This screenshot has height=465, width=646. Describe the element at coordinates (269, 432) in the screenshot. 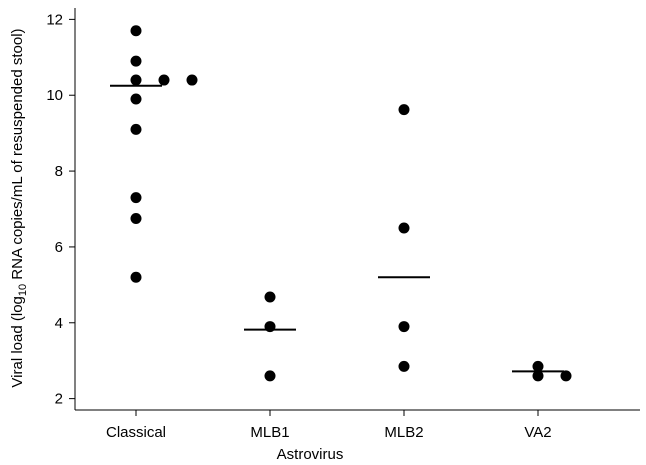

I see `x-tick-label: MLB1` at that location.